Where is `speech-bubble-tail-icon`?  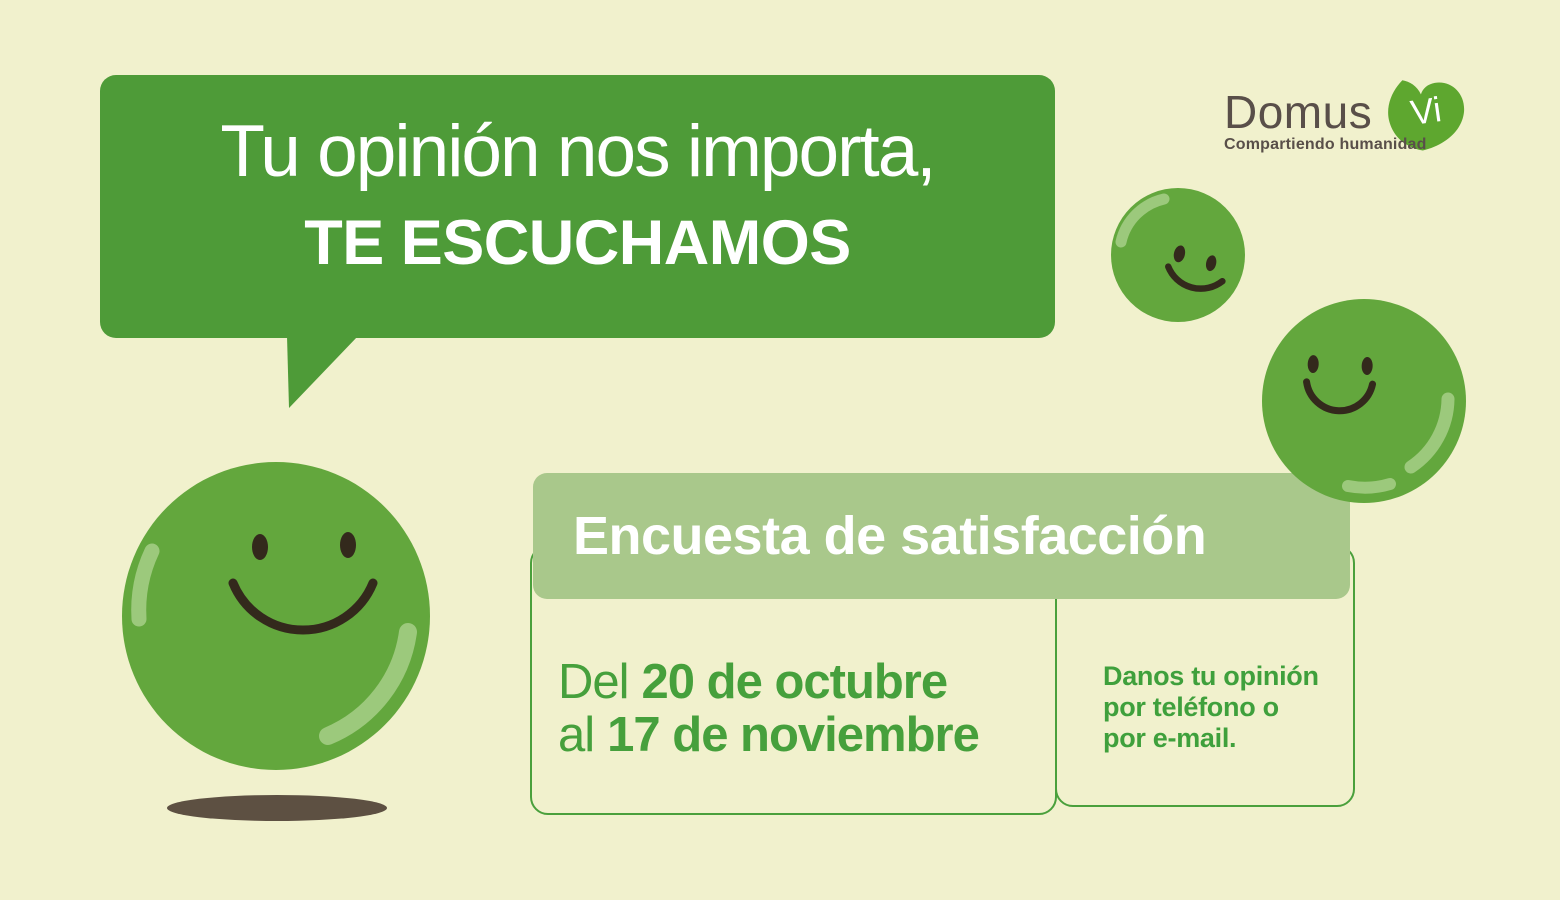 speech-bubble-tail-icon is located at coordinates (322, 372).